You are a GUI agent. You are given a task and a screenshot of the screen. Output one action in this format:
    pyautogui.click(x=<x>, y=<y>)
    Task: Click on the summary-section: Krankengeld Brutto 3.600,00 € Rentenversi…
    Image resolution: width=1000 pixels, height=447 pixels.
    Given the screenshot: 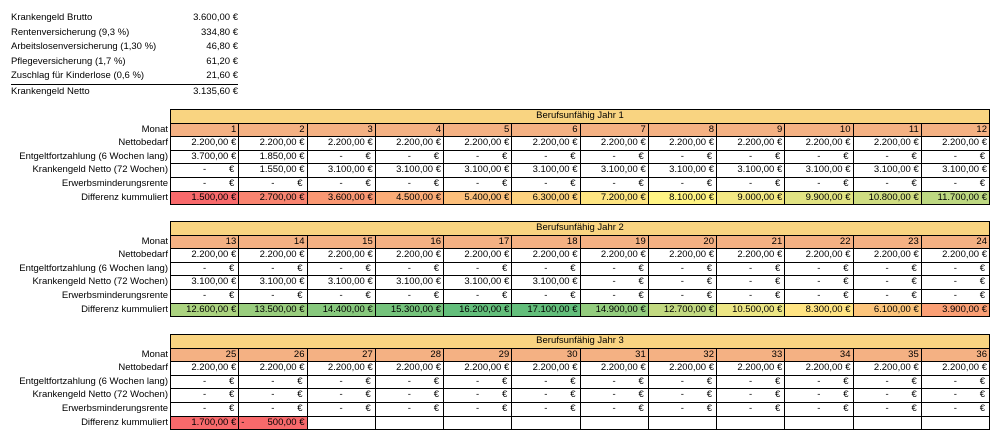 What is the action you would take?
    pyautogui.click(x=124, y=55)
    